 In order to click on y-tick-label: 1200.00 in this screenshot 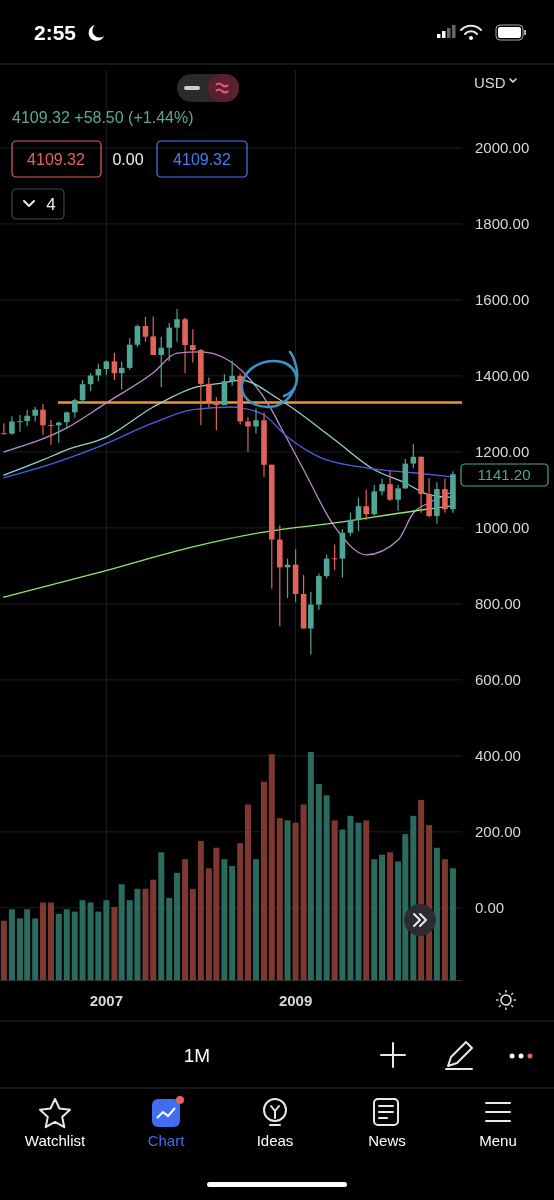, I will do `click(502, 452)`.